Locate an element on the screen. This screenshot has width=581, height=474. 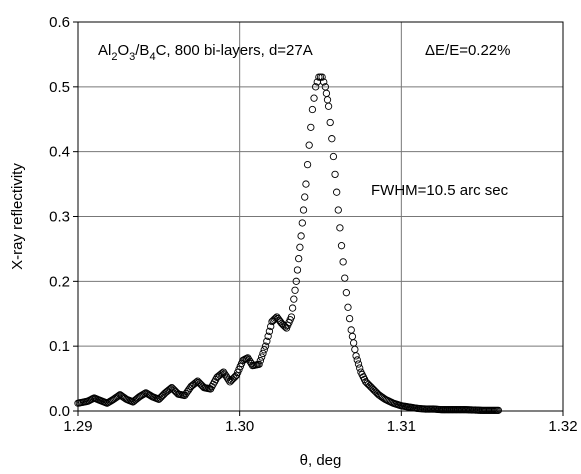
x-axis-title: θ, deg is located at coordinates (321, 460).